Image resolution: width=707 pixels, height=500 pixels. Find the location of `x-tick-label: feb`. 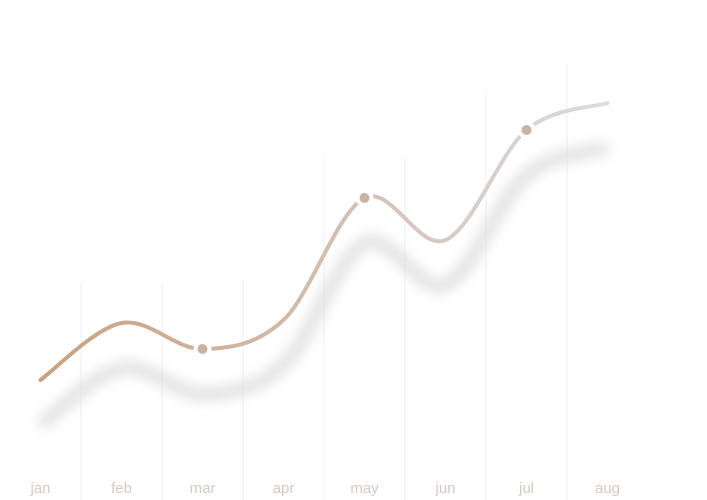

x-tick-label: feb is located at coordinates (121, 488).